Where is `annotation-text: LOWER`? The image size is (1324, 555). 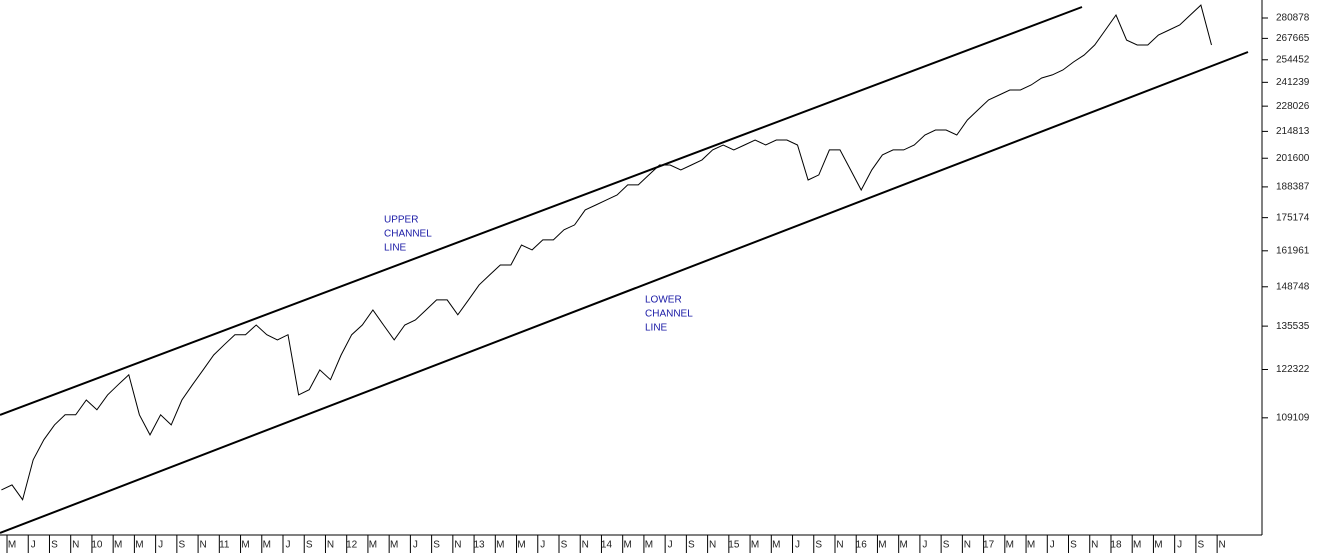
annotation-text: LOWER is located at coordinates (663, 300).